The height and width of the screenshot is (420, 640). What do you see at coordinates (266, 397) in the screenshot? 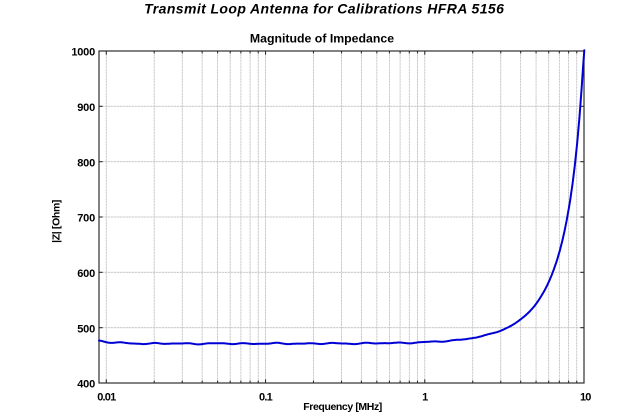
I see `svg-text: 0.1` at bounding box center [266, 397].